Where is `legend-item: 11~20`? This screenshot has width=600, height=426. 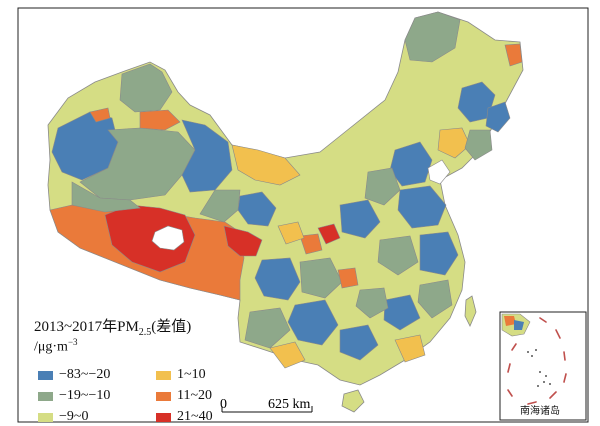 legend-item: 11~20 is located at coordinates (206, 396).